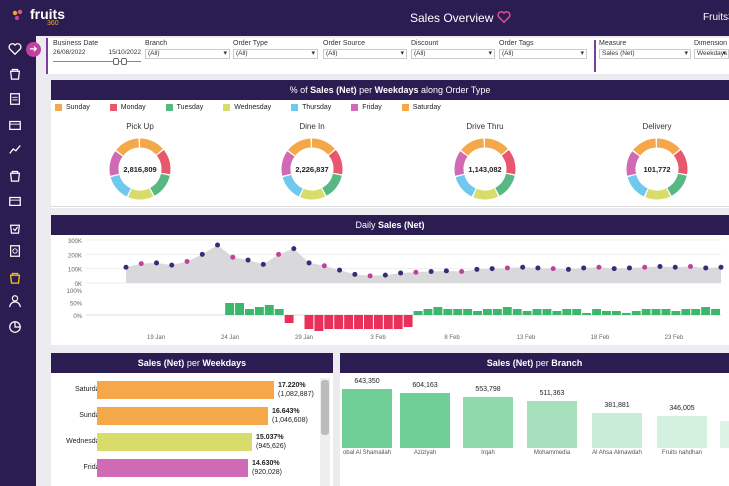 Image resolution: width=729 pixels, height=486 pixels. I want to click on category-label: Sunday, so click(91, 415).